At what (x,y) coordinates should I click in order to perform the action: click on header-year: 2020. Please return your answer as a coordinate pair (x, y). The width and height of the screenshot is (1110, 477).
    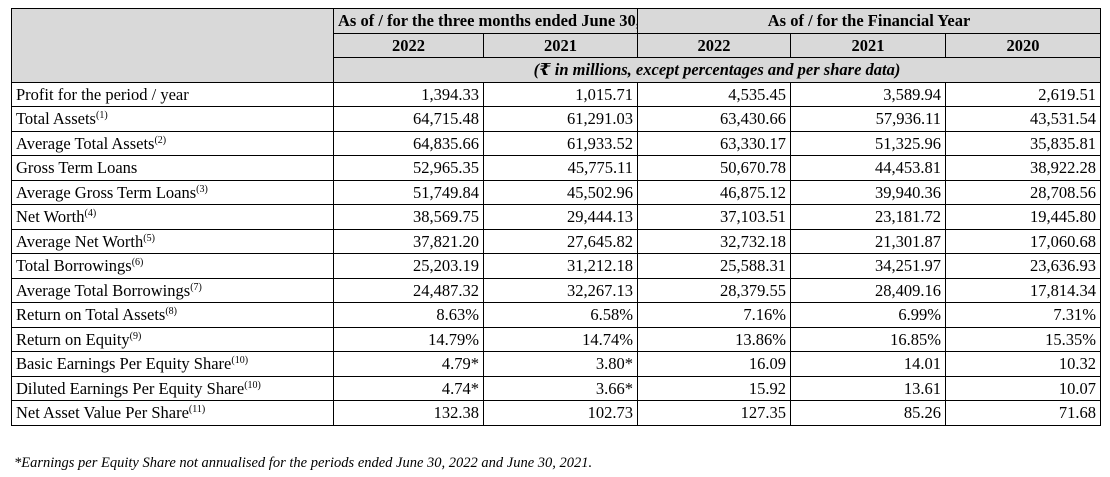
    Looking at the image, I should click on (1023, 45).